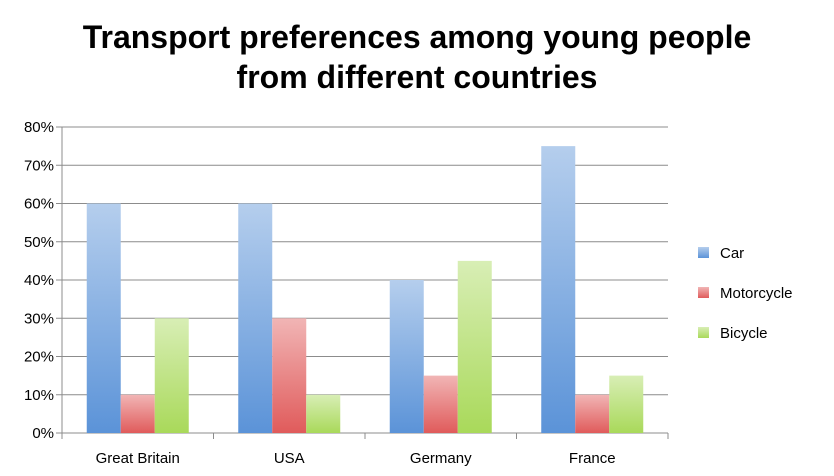 The height and width of the screenshot is (476, 834). I want to click on bar-great-britain-car, so click(103, 318).